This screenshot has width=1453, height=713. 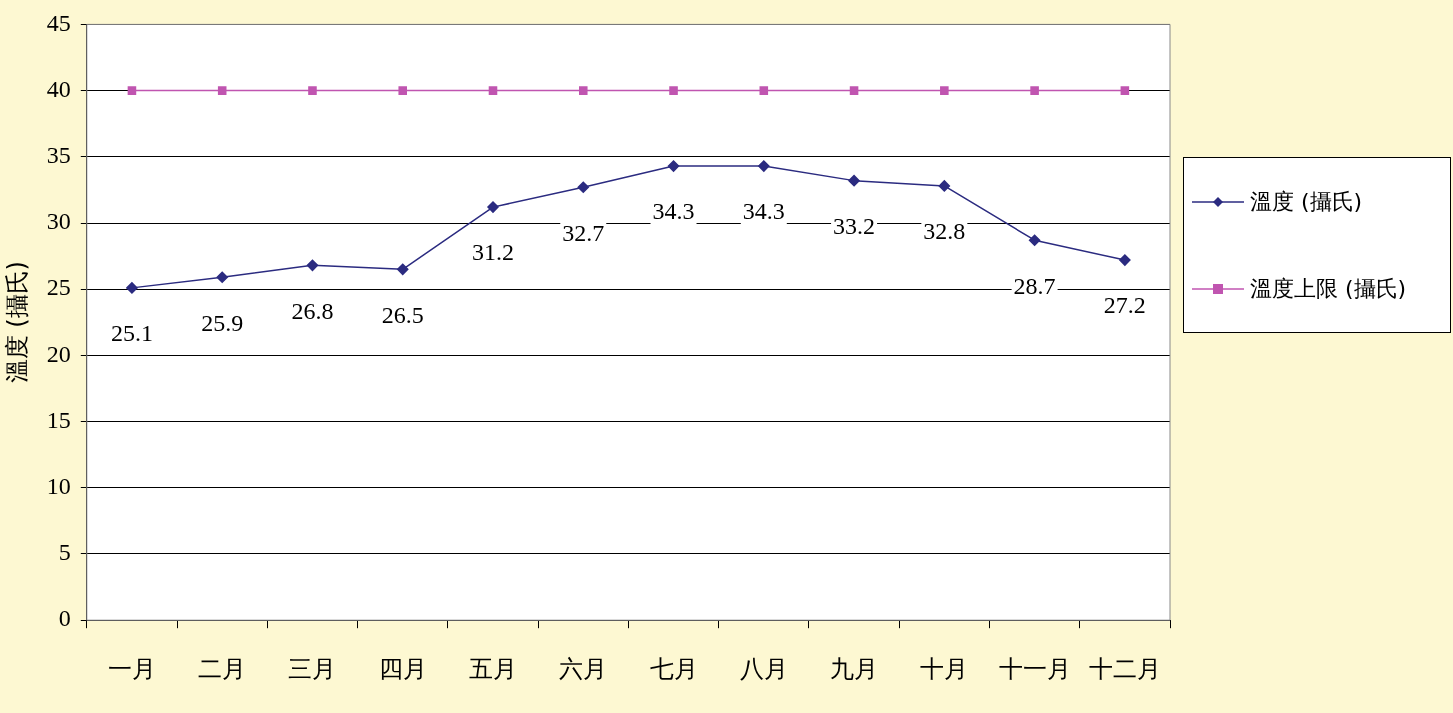 What do you see at coordinates (1034, 285) in the screenshot?
I see `data-label: 28.7` at bounding box center [1034, 285].